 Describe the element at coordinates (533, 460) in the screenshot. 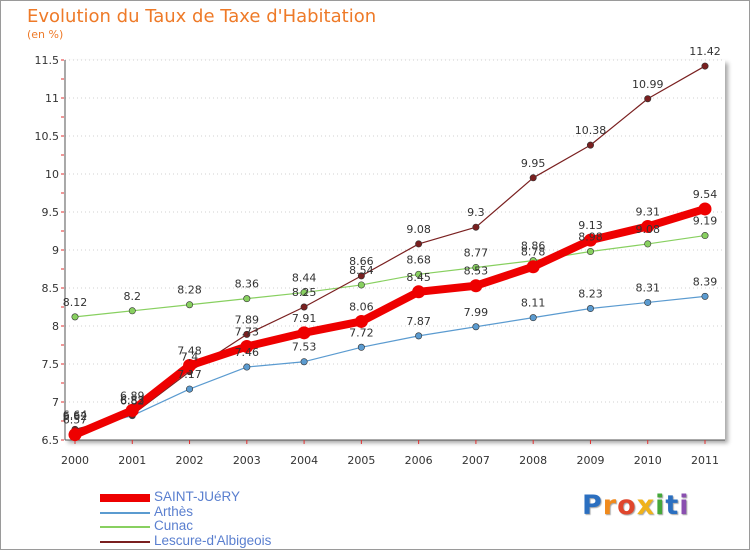

I see `x-tick-label: 2008` at that location.